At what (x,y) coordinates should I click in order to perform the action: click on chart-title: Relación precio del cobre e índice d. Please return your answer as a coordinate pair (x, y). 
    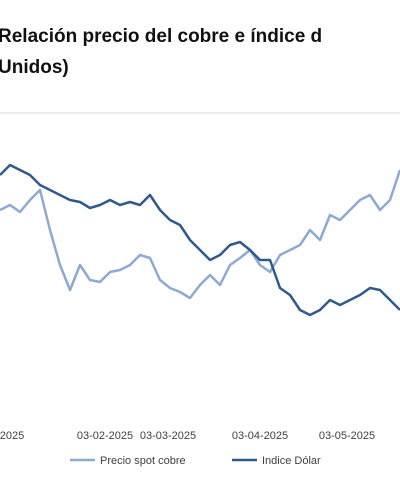
    Looking at the image, I should click on (161, 36).